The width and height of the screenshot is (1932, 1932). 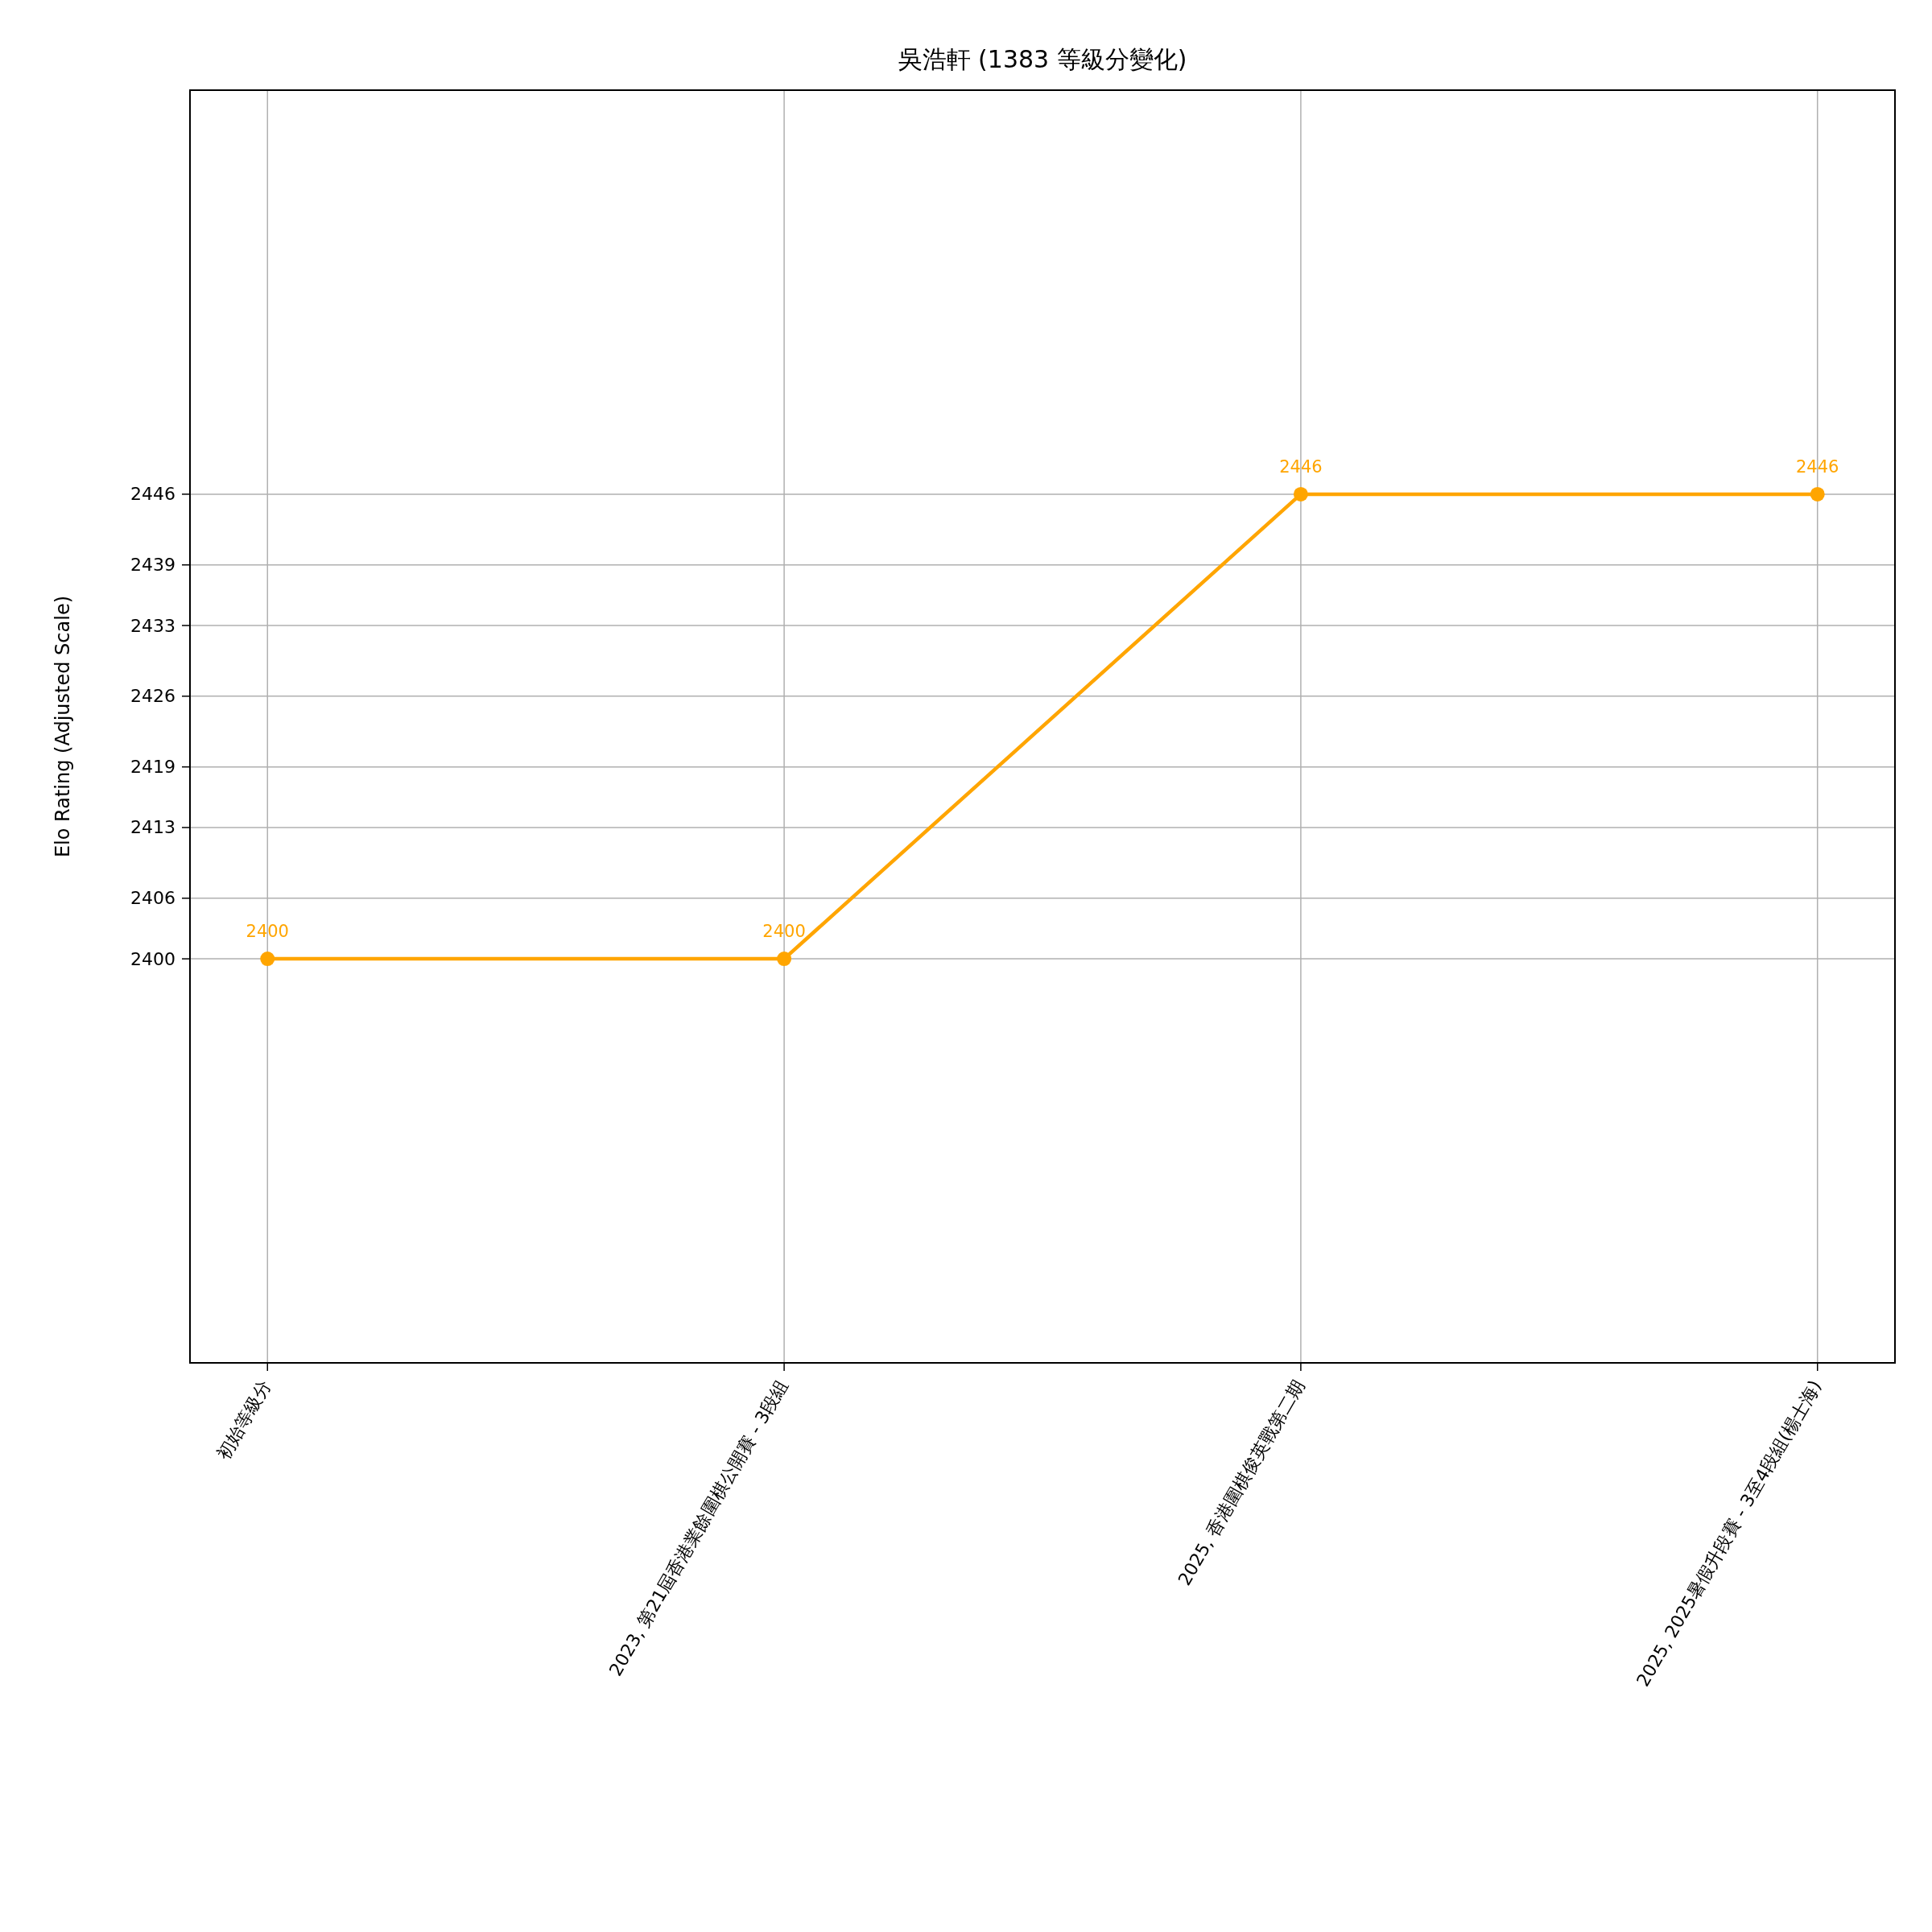 I want to click on y-tick-label: 2426, so click(x=152, y=696).